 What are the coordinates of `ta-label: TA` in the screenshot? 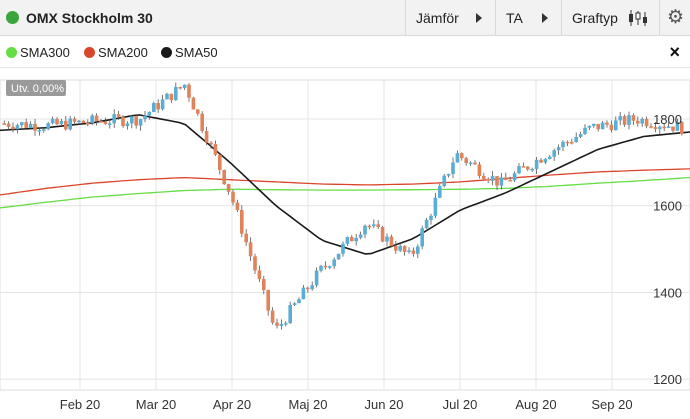 It's located at (514, 18).